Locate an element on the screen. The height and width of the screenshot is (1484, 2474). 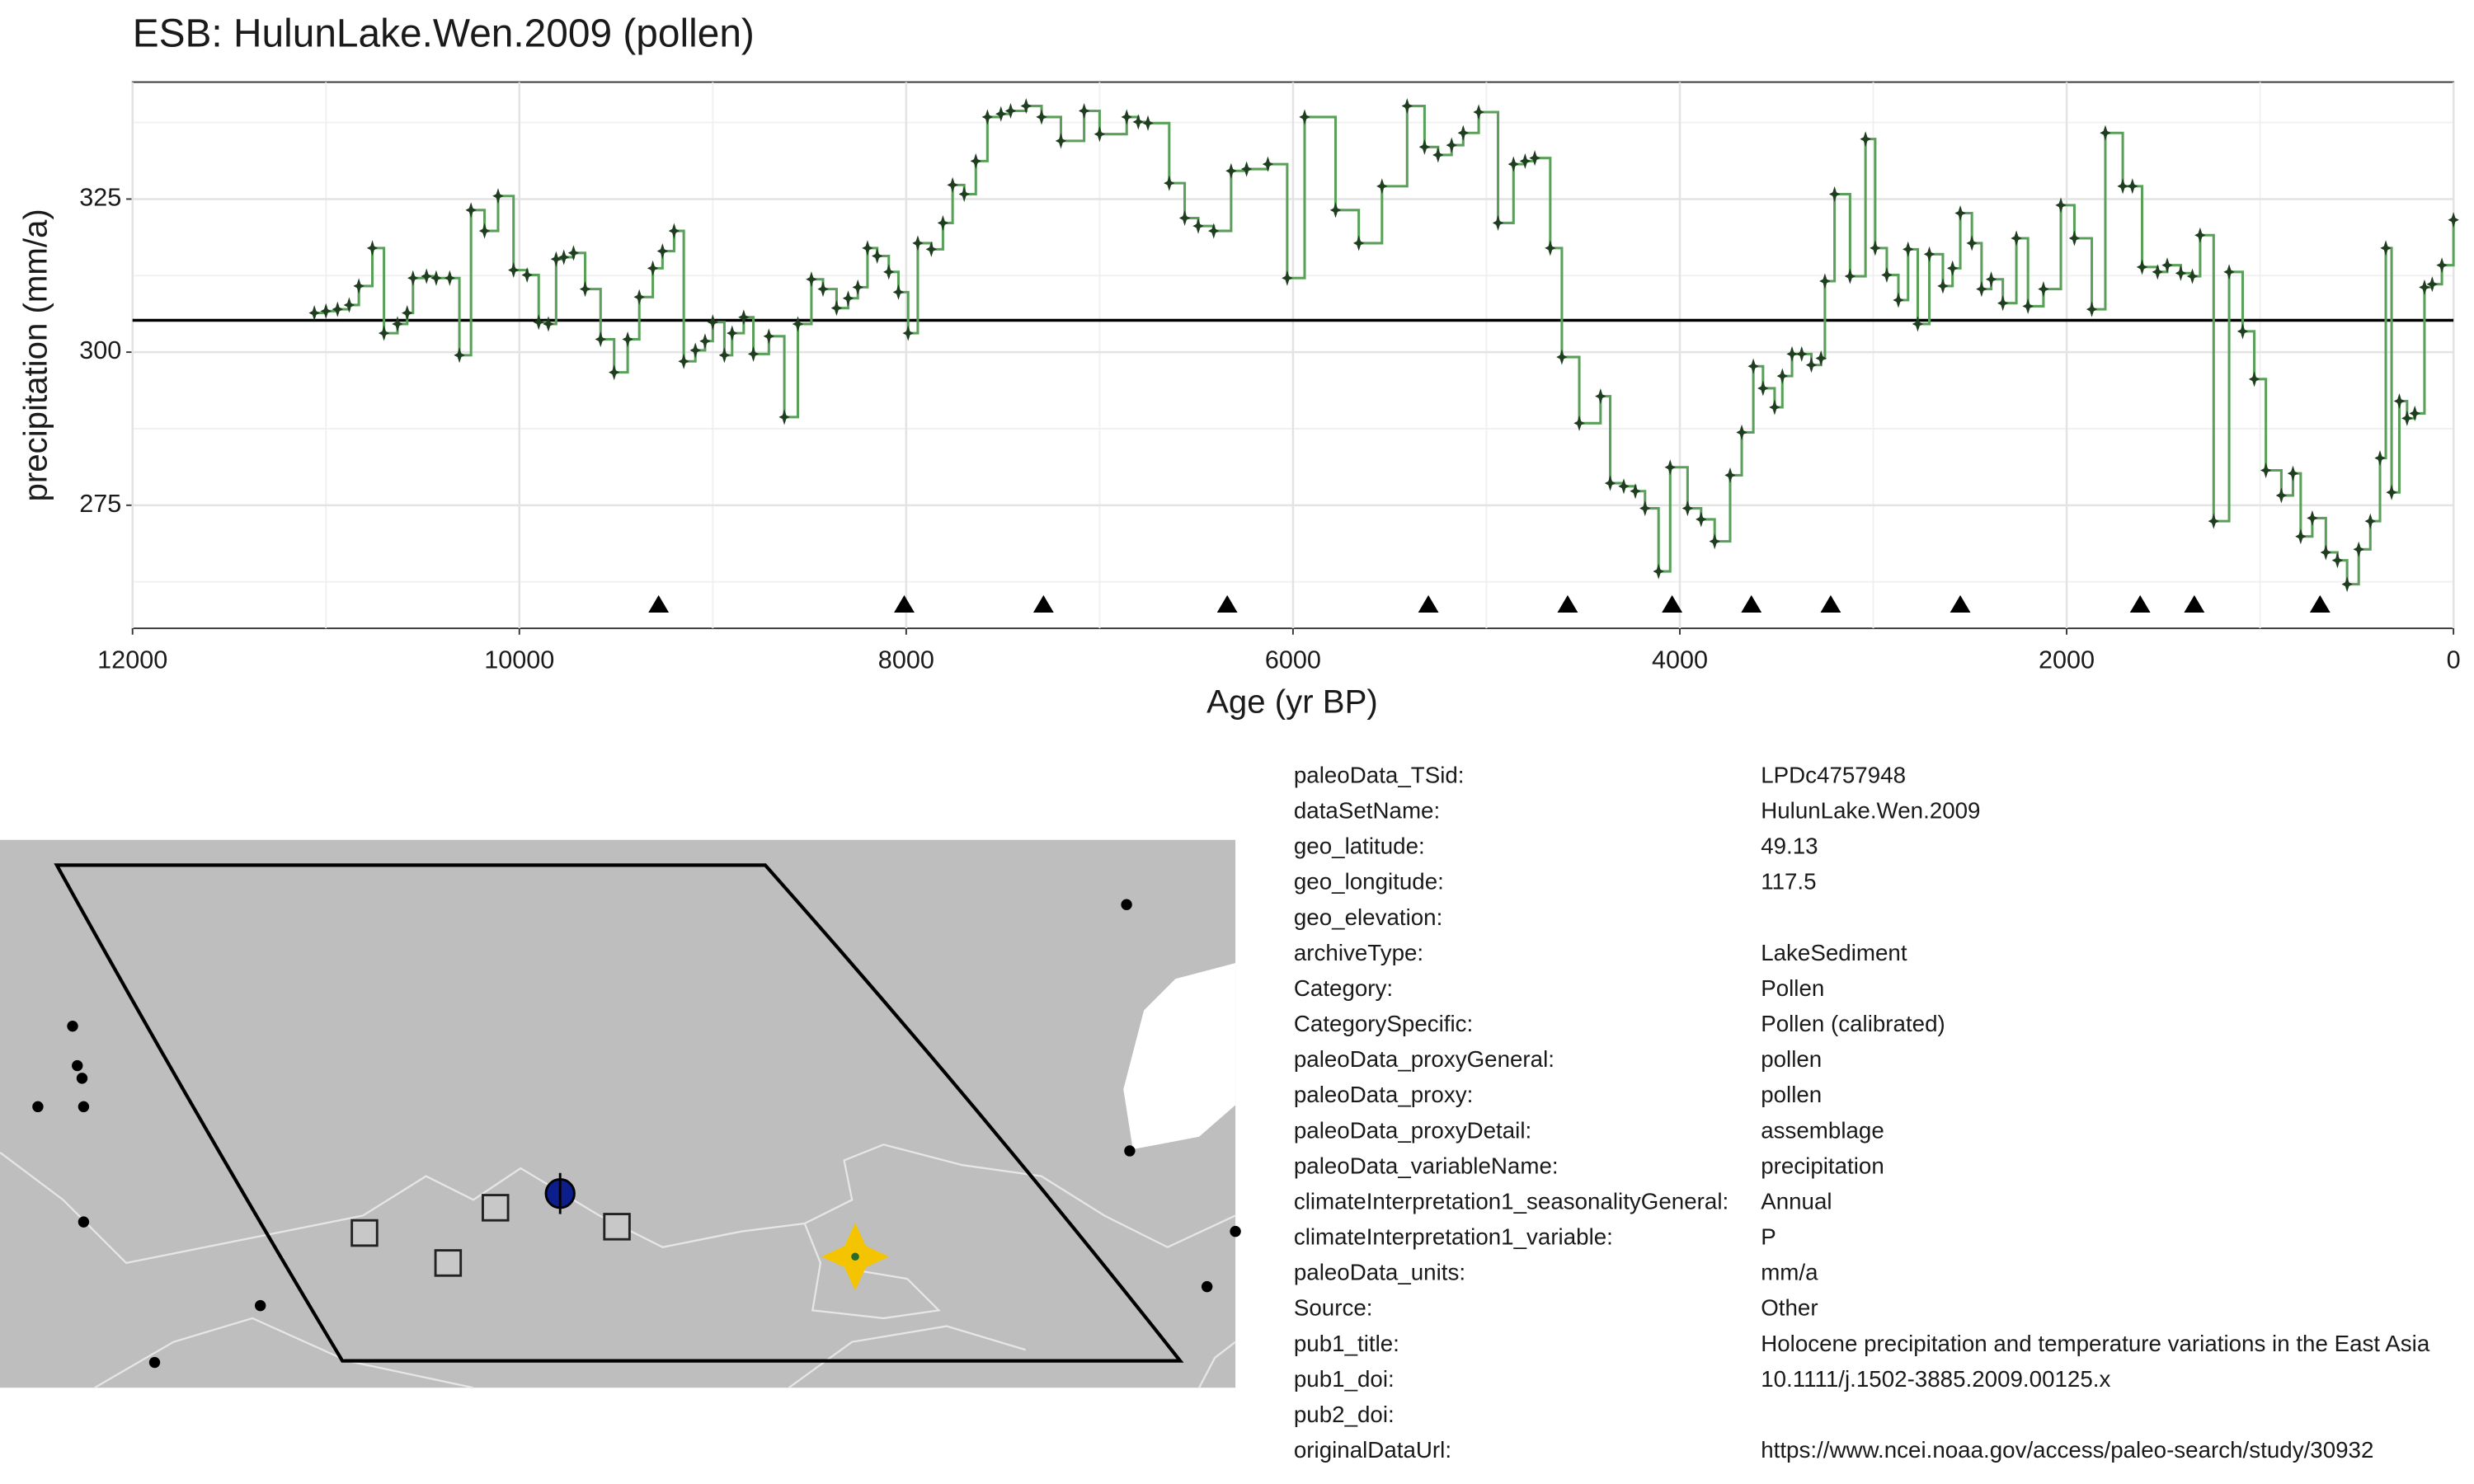
field-name: geo_latitude: is located at coordinates (1359, 846).